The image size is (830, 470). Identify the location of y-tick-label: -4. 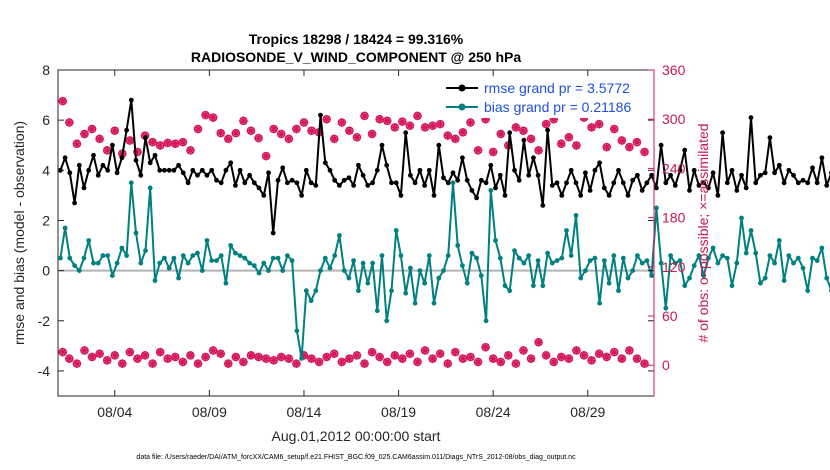
(44, 371).